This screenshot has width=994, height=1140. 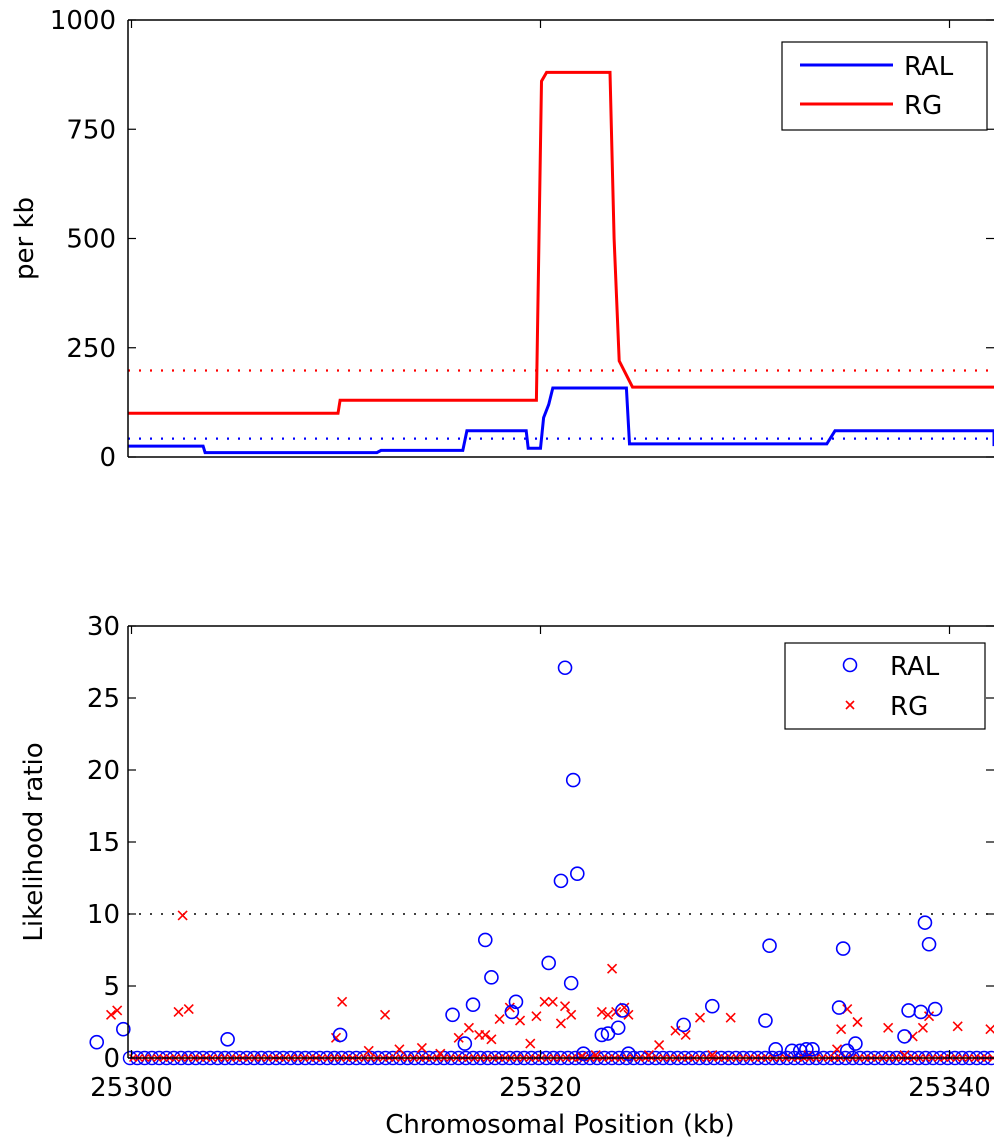 What do you see at coordinates (34, 841) in the screenshot?
I see `bottom-y-axis-label: Likelihood ratio` at bounding box center [34, 841].